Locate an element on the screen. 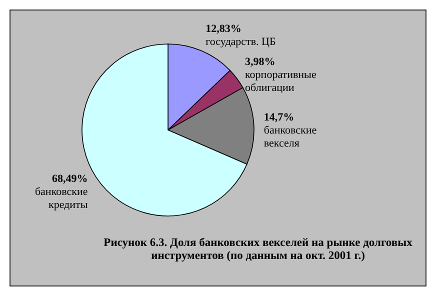 The height and width of the screenshot is (298, 438). data-label: 12,83% is located at coordinates (224, 29).